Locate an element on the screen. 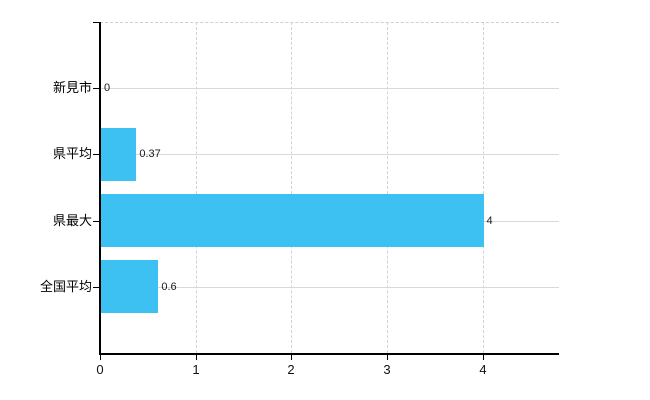 This screenshot has width=650, height=400. x-tick-label: 4 is located at coordinates (483, 369).